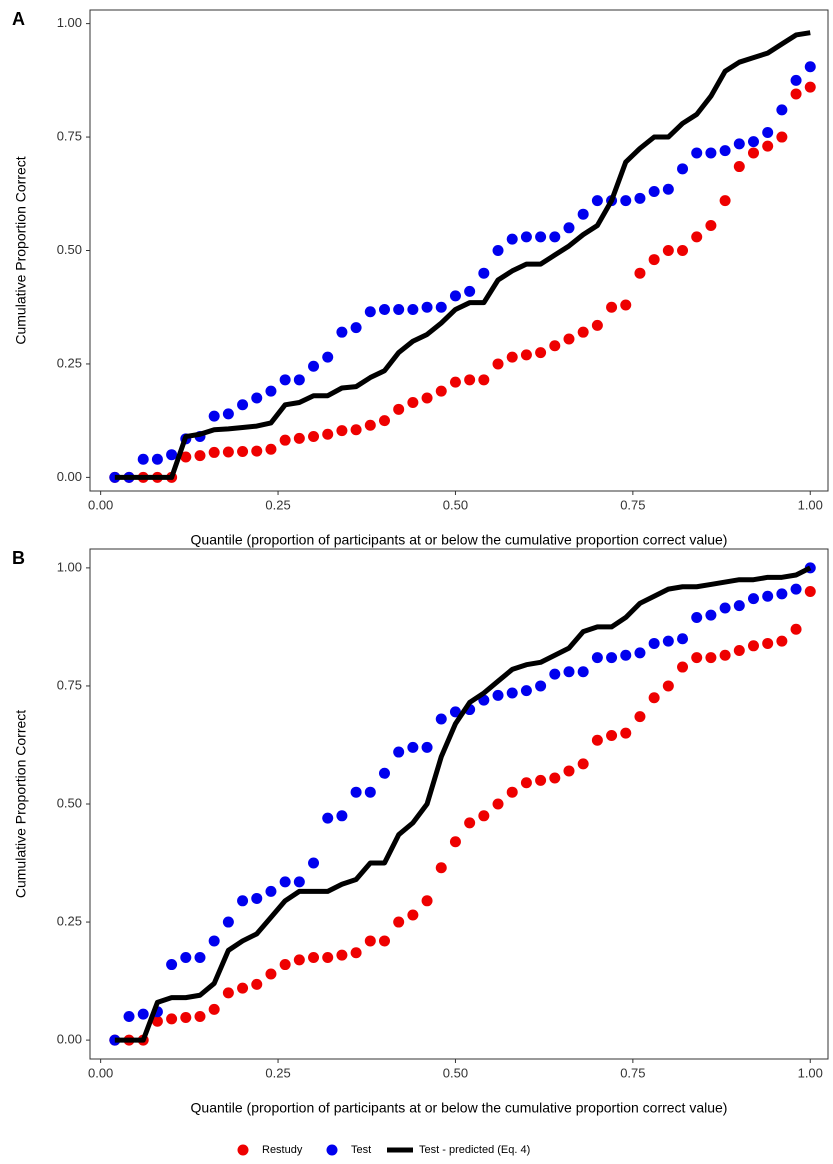 This screenshot has height=1164, width=833. Describe the element at coordinates (21, 250) in the screenshot. I see `y-axis-title: Cumulative Proportion Correct` at that location.